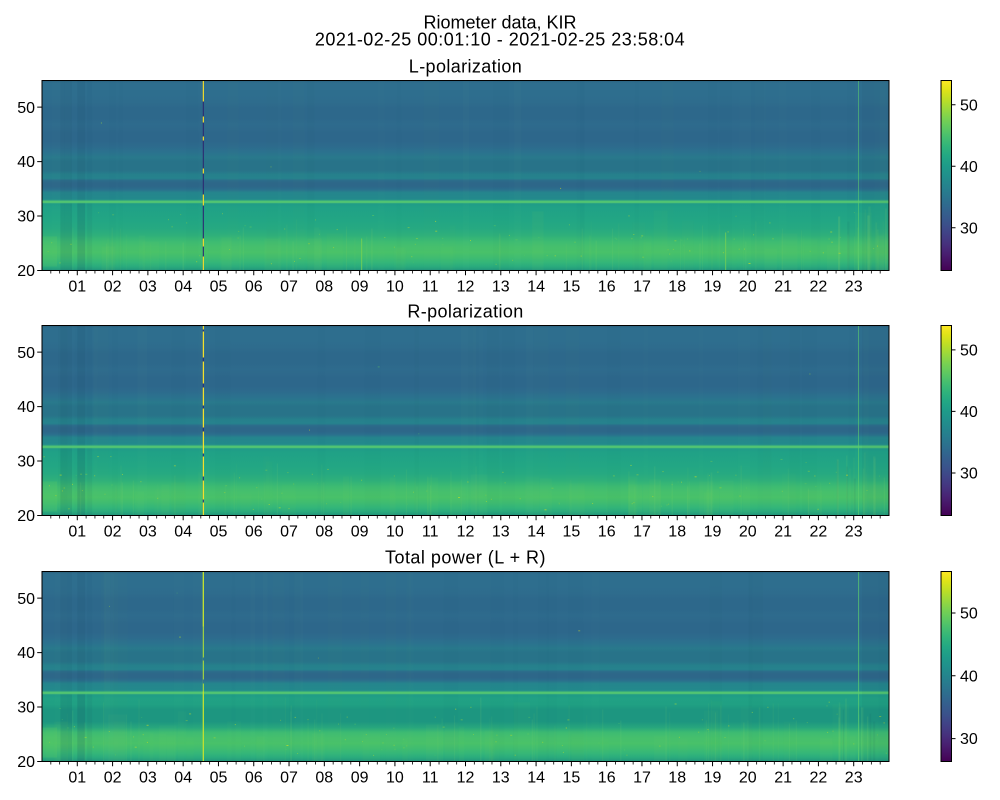 This screenshot has height=800, width=1000. I want to click on svg-text: L-polarization, so click(465, 66).